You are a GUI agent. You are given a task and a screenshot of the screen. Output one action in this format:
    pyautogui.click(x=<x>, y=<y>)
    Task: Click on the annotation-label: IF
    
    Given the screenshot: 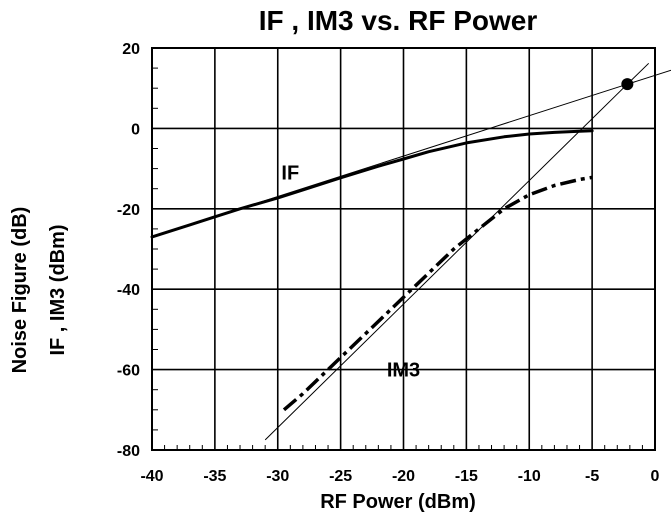 What is the action you would take?
    pyautogui.click(x=290, y=174)
    